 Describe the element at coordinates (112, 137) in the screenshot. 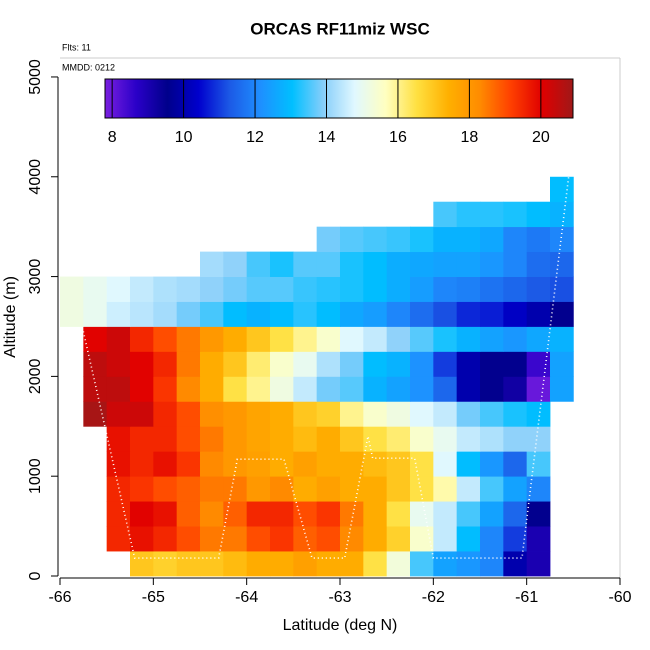

I see `colorbar-tick-label: 8` at that location.